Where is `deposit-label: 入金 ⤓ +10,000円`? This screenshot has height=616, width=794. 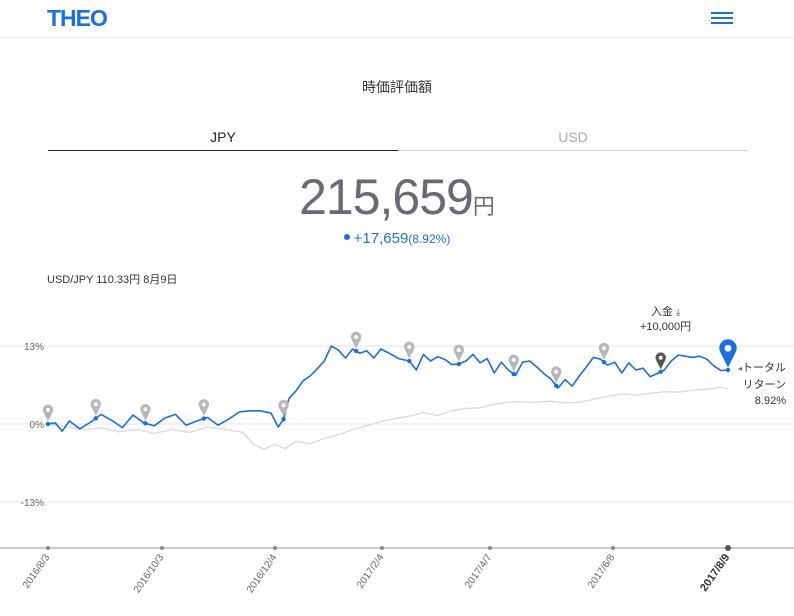 deposit-label: 入金 ⤓ +10,000円 is located at coordinates (665, 320).